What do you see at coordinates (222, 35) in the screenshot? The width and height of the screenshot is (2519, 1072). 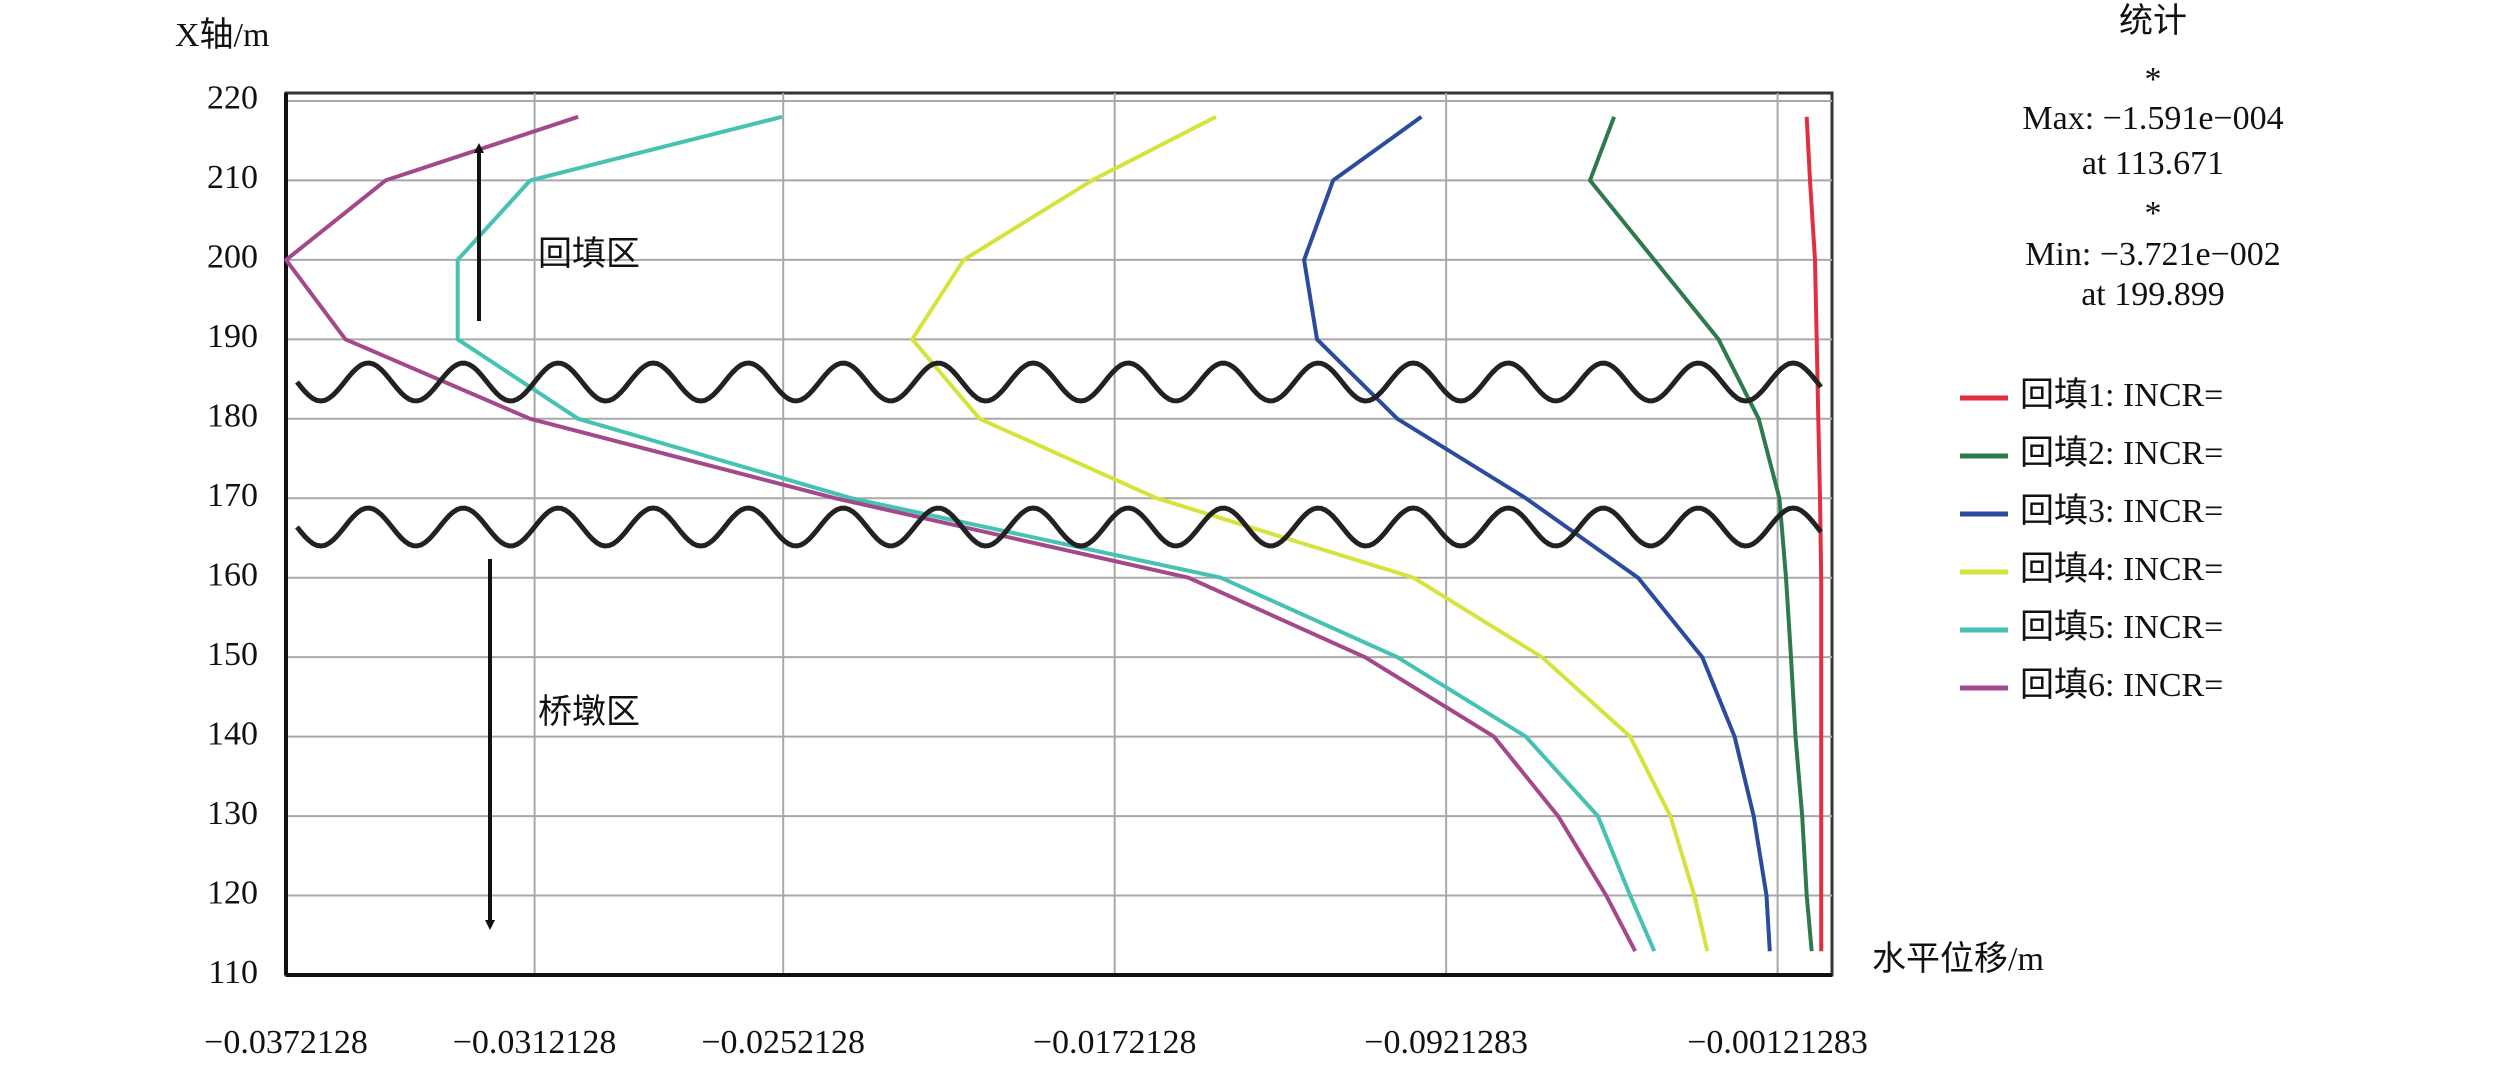 I see `y-axis-label: X轴/m` at bounding box center [222, 35].